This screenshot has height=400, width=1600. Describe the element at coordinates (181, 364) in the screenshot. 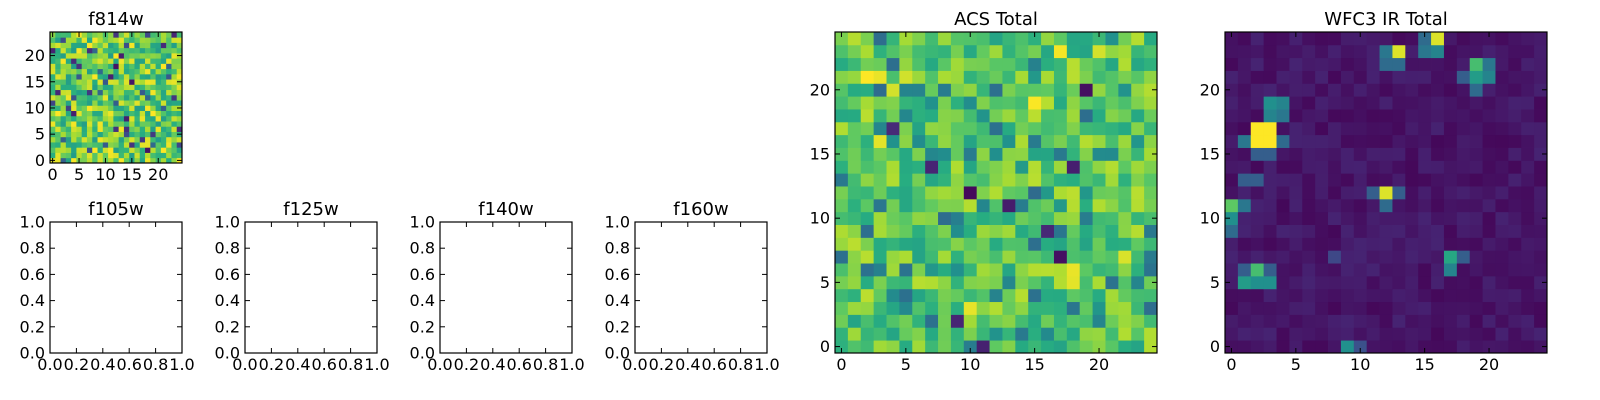

I see `x-tick-label: 1.0` at that location.